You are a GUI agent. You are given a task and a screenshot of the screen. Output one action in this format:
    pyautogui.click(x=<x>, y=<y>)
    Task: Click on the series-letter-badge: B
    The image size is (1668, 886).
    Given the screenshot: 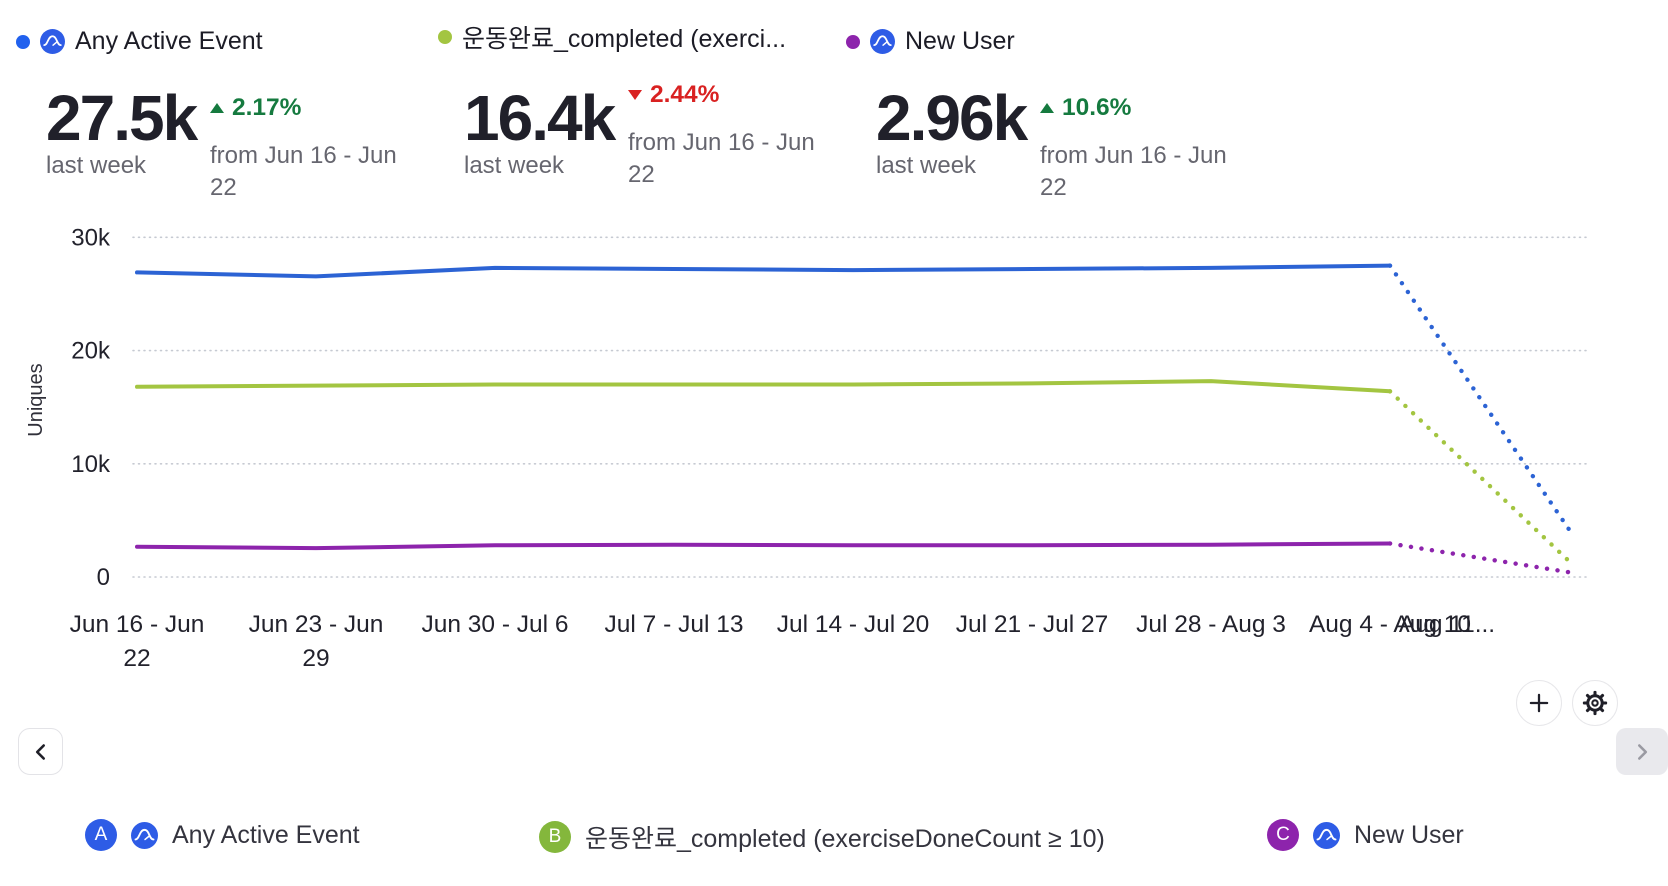 What is the action you would take?
    pyautogui.click(x=555, y=837)
    